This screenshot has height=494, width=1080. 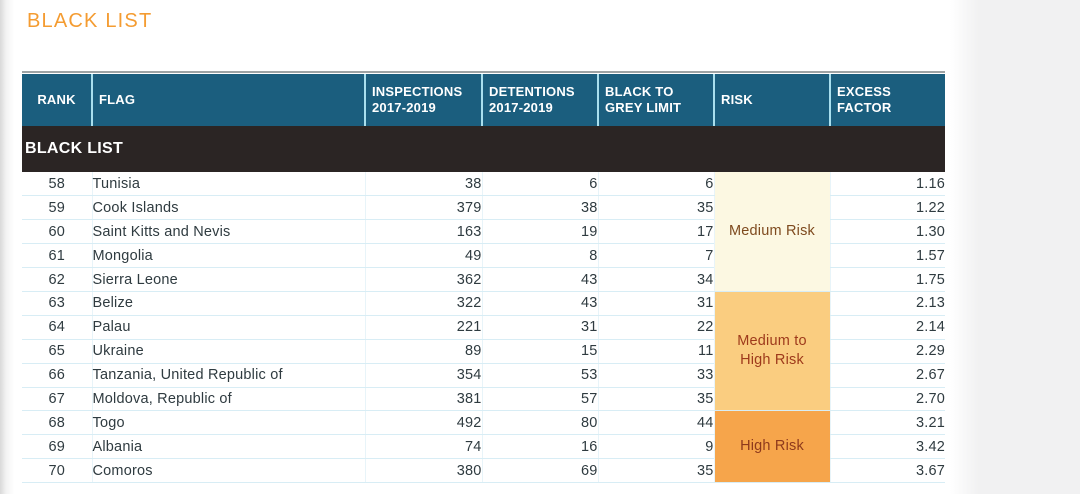 What do you see at coordinates (423, 184) in the screenshot?
I see `inspections-cell: 38` at bounding box center [423, 184].